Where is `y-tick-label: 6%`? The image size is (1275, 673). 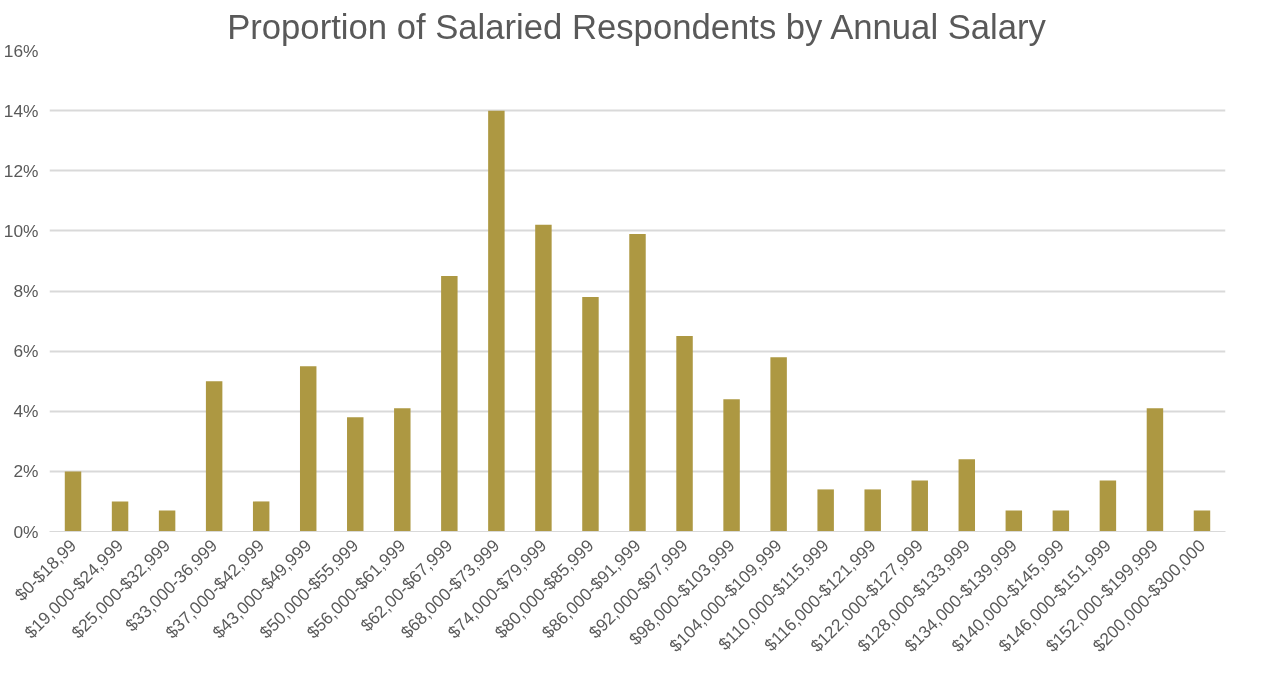 y-tick-label: 6% is located at coordinates (26, 351).